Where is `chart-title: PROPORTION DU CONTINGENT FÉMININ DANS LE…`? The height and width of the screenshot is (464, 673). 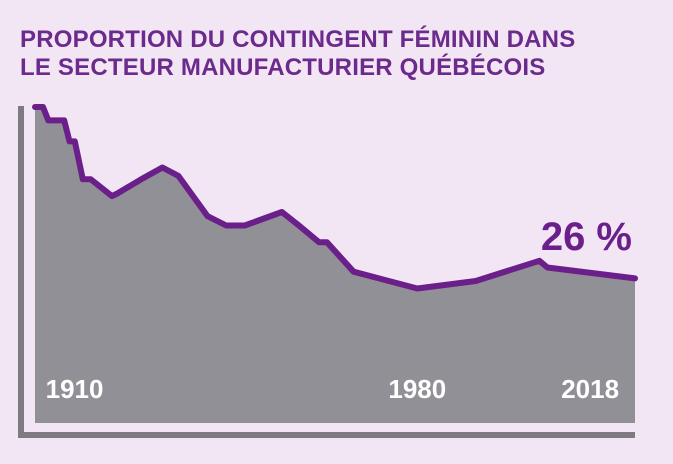
chart-title: PROPORTION DU CONTINGENT FÉMININ DANS LE… is located at coordinates (340, 54).